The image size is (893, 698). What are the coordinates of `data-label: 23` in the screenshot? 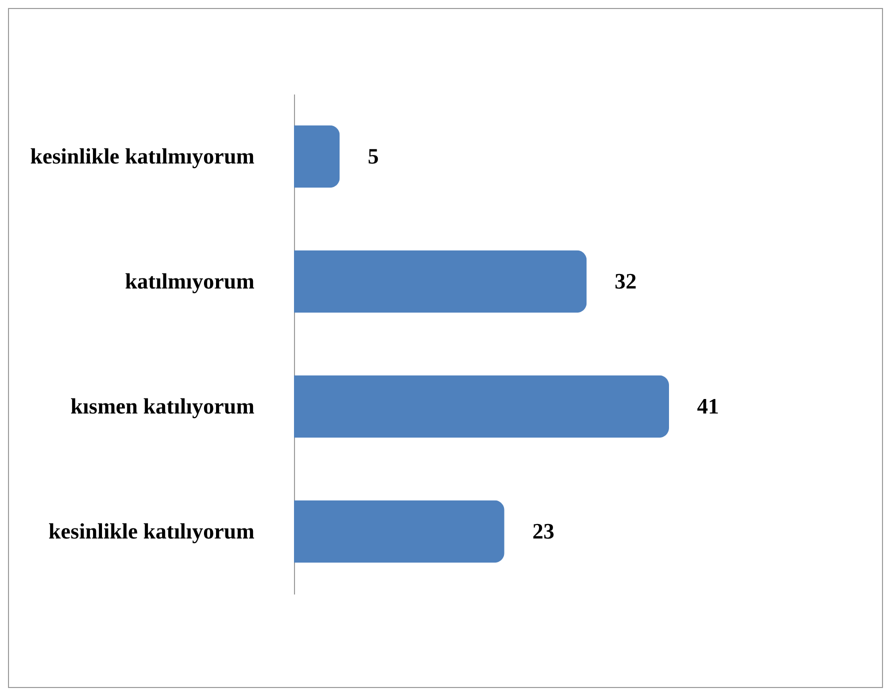 It's located at (543, 531).